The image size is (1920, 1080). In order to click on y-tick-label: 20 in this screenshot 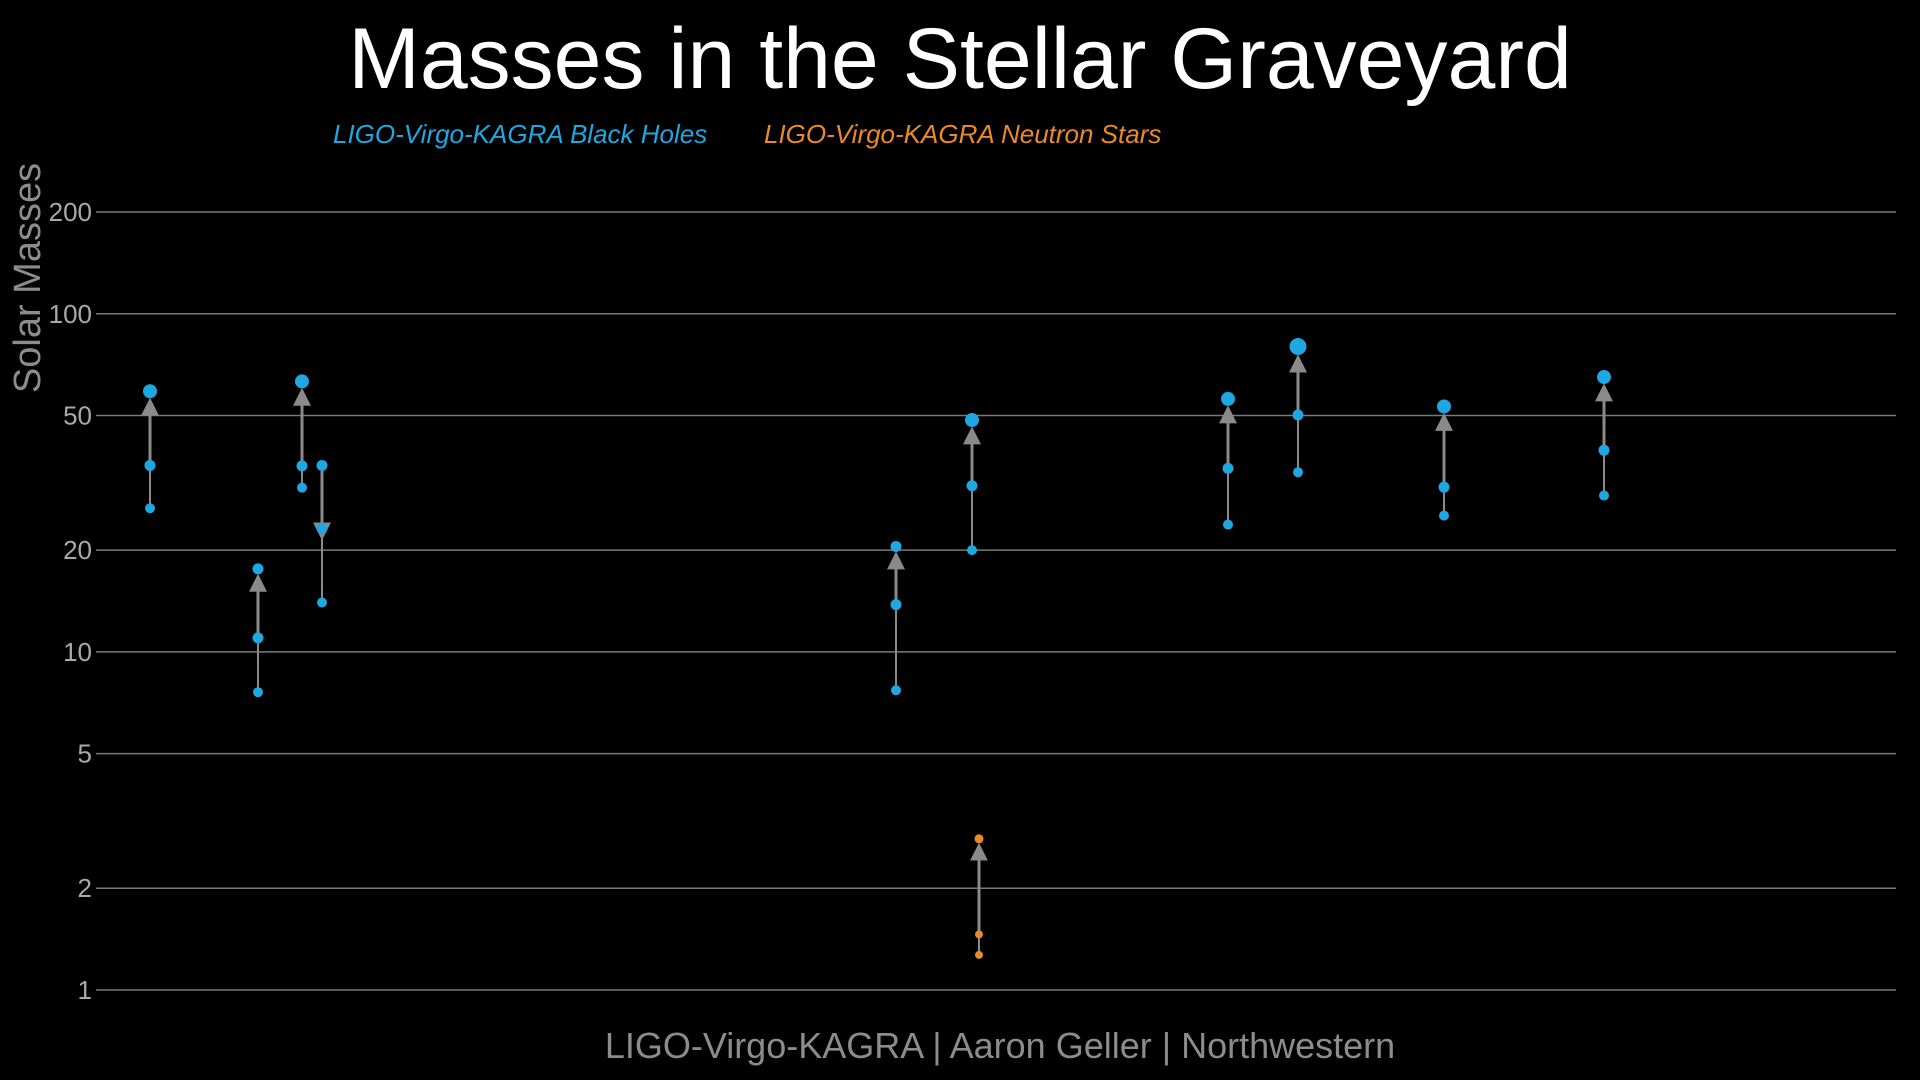, I will do `click(77, 550)`.